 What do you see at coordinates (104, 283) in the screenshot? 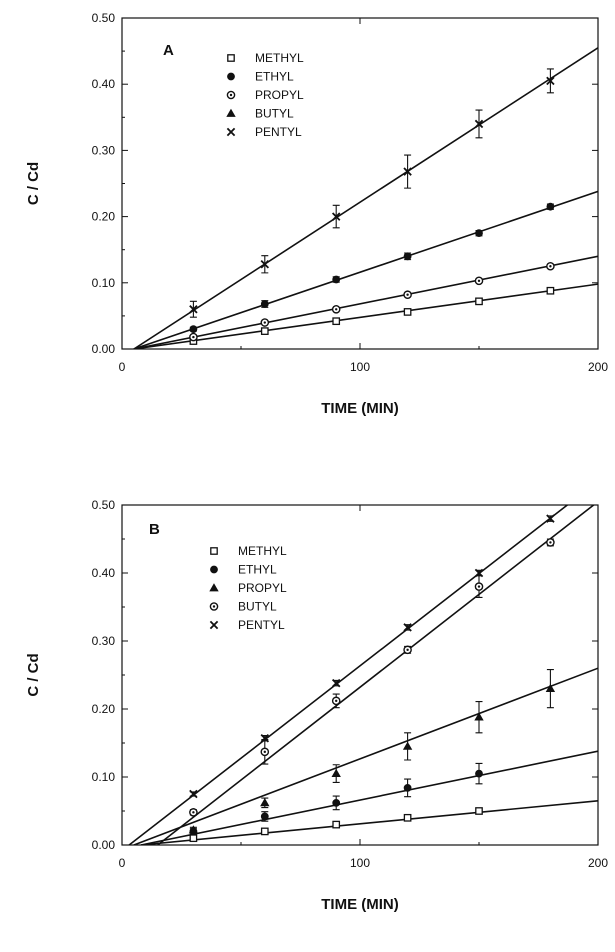
I see `y-tick-label: 0.10` at bounding box center [104, 283].